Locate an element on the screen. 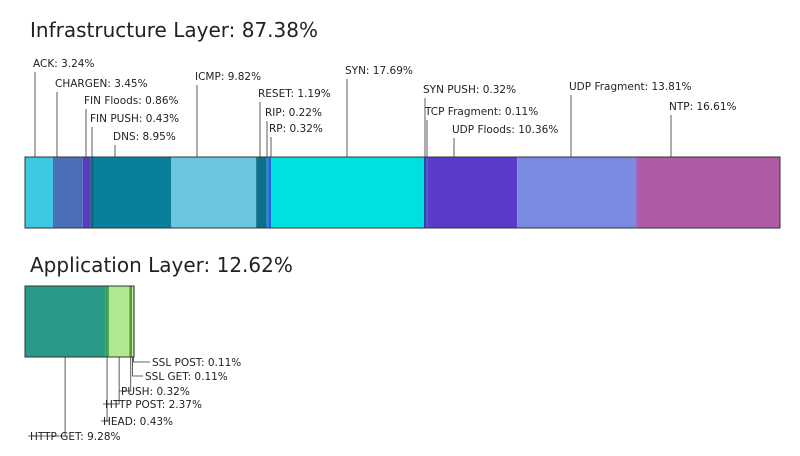 Image resolution: width=800 pixels, height=456 pixels. segment-label: RP: 0.32% is located at coordinates (296, 129).